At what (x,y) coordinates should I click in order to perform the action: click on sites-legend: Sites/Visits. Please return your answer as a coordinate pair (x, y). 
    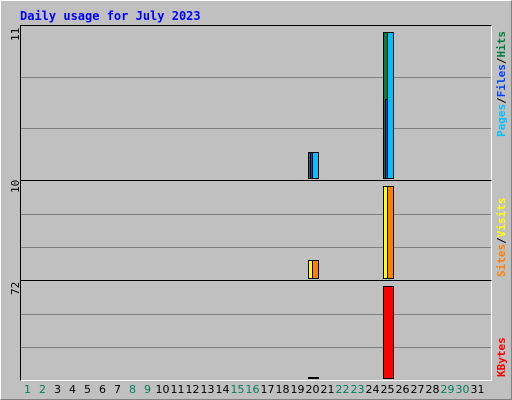
    Looking at the image, I should click on (501, 238).